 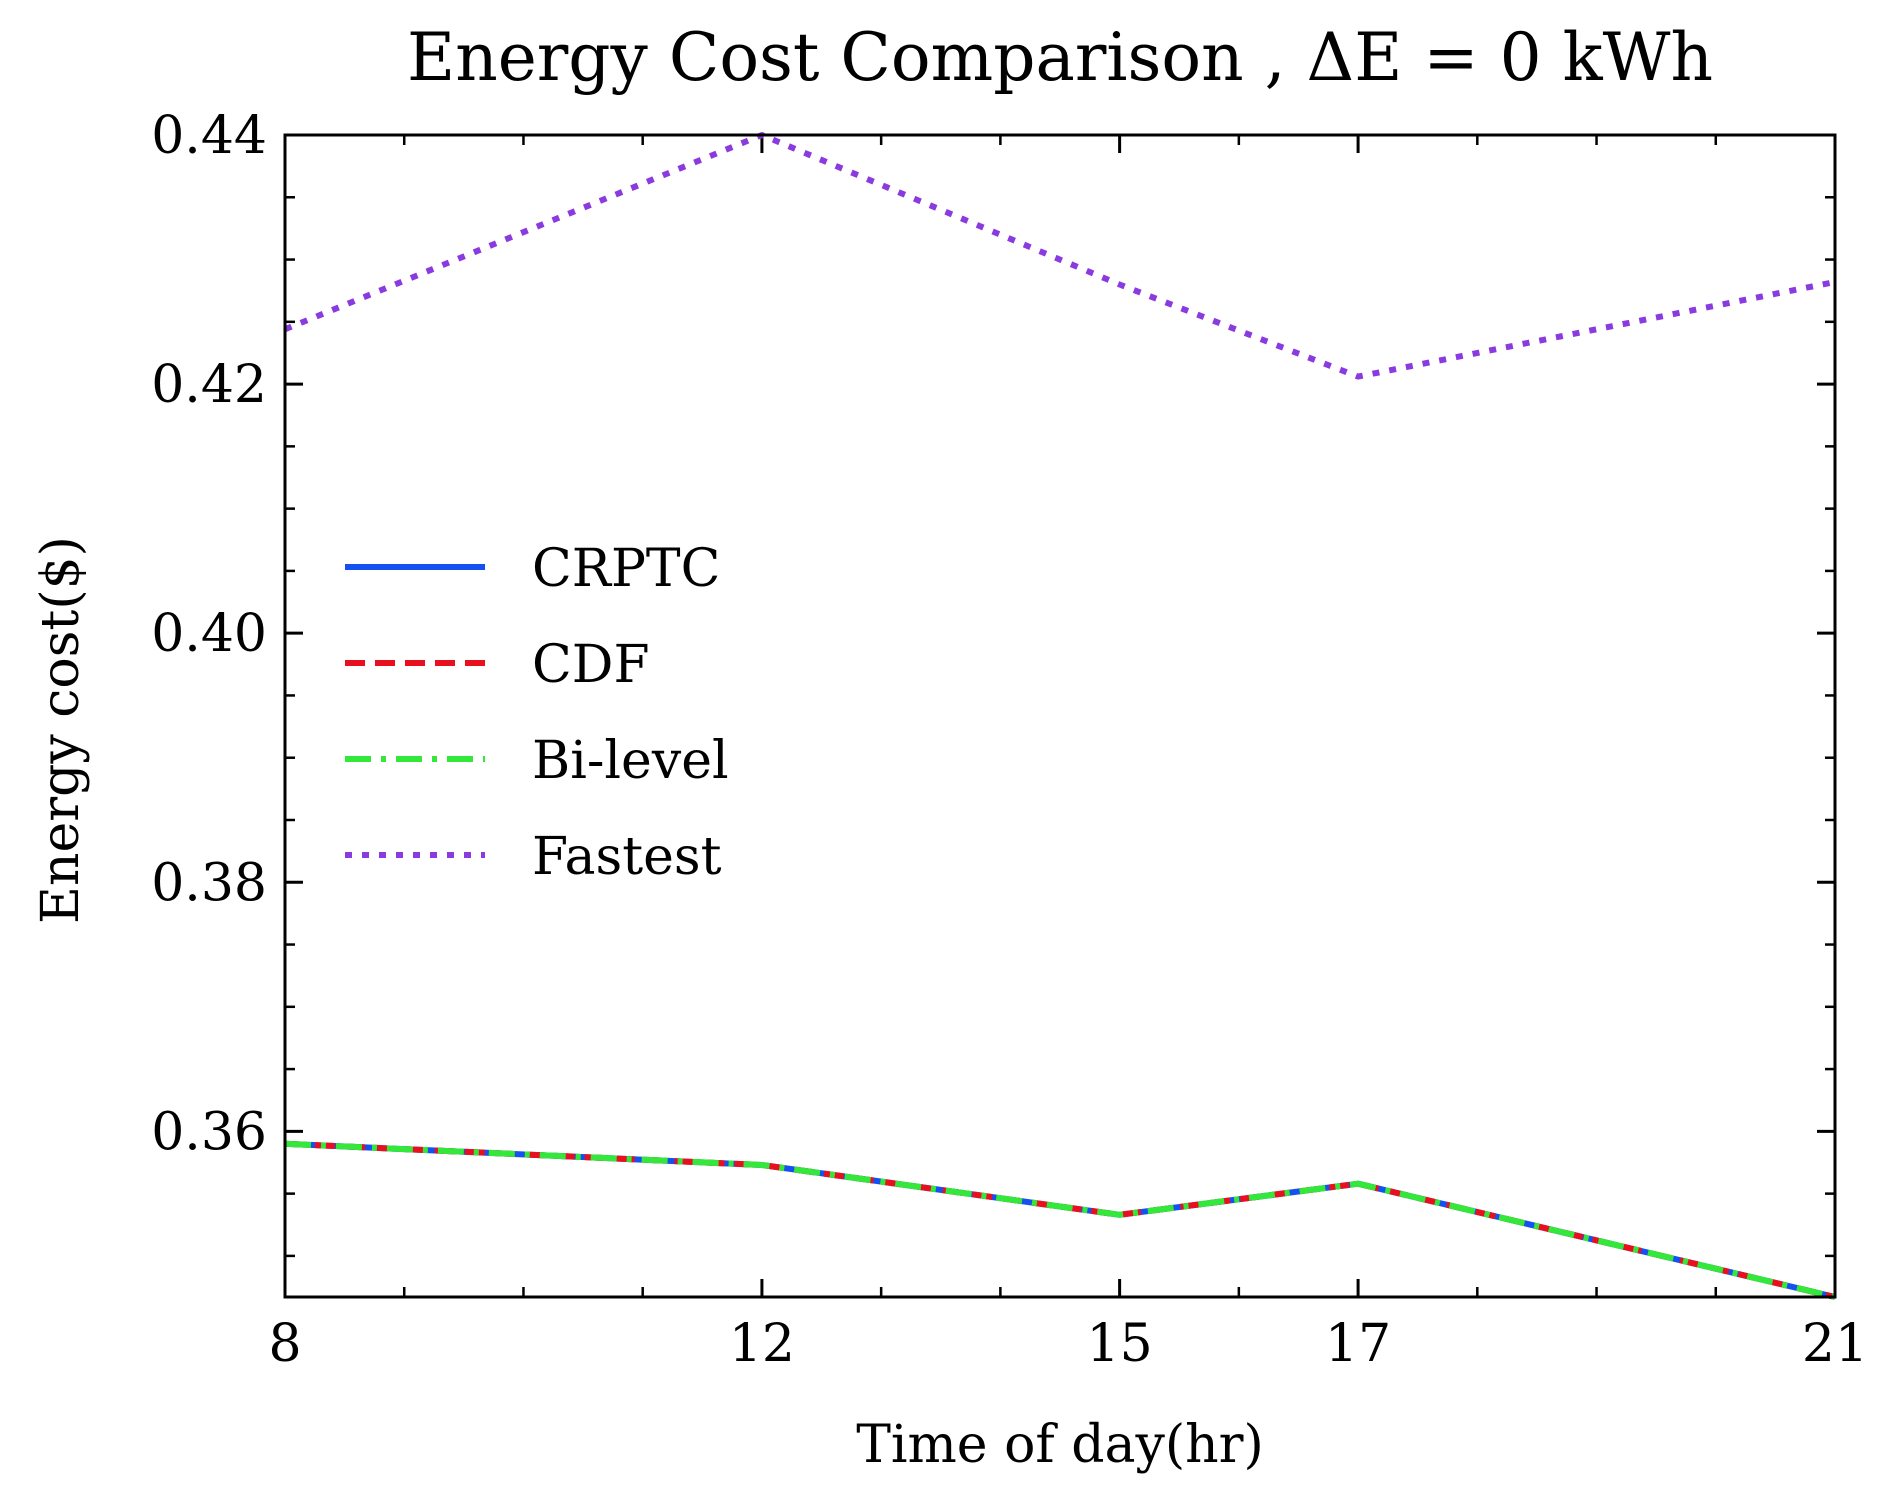 I want to click on chart-title: Energy Cost Comparison , ΔE = 0 kWh, so click(x=1060, y=57).